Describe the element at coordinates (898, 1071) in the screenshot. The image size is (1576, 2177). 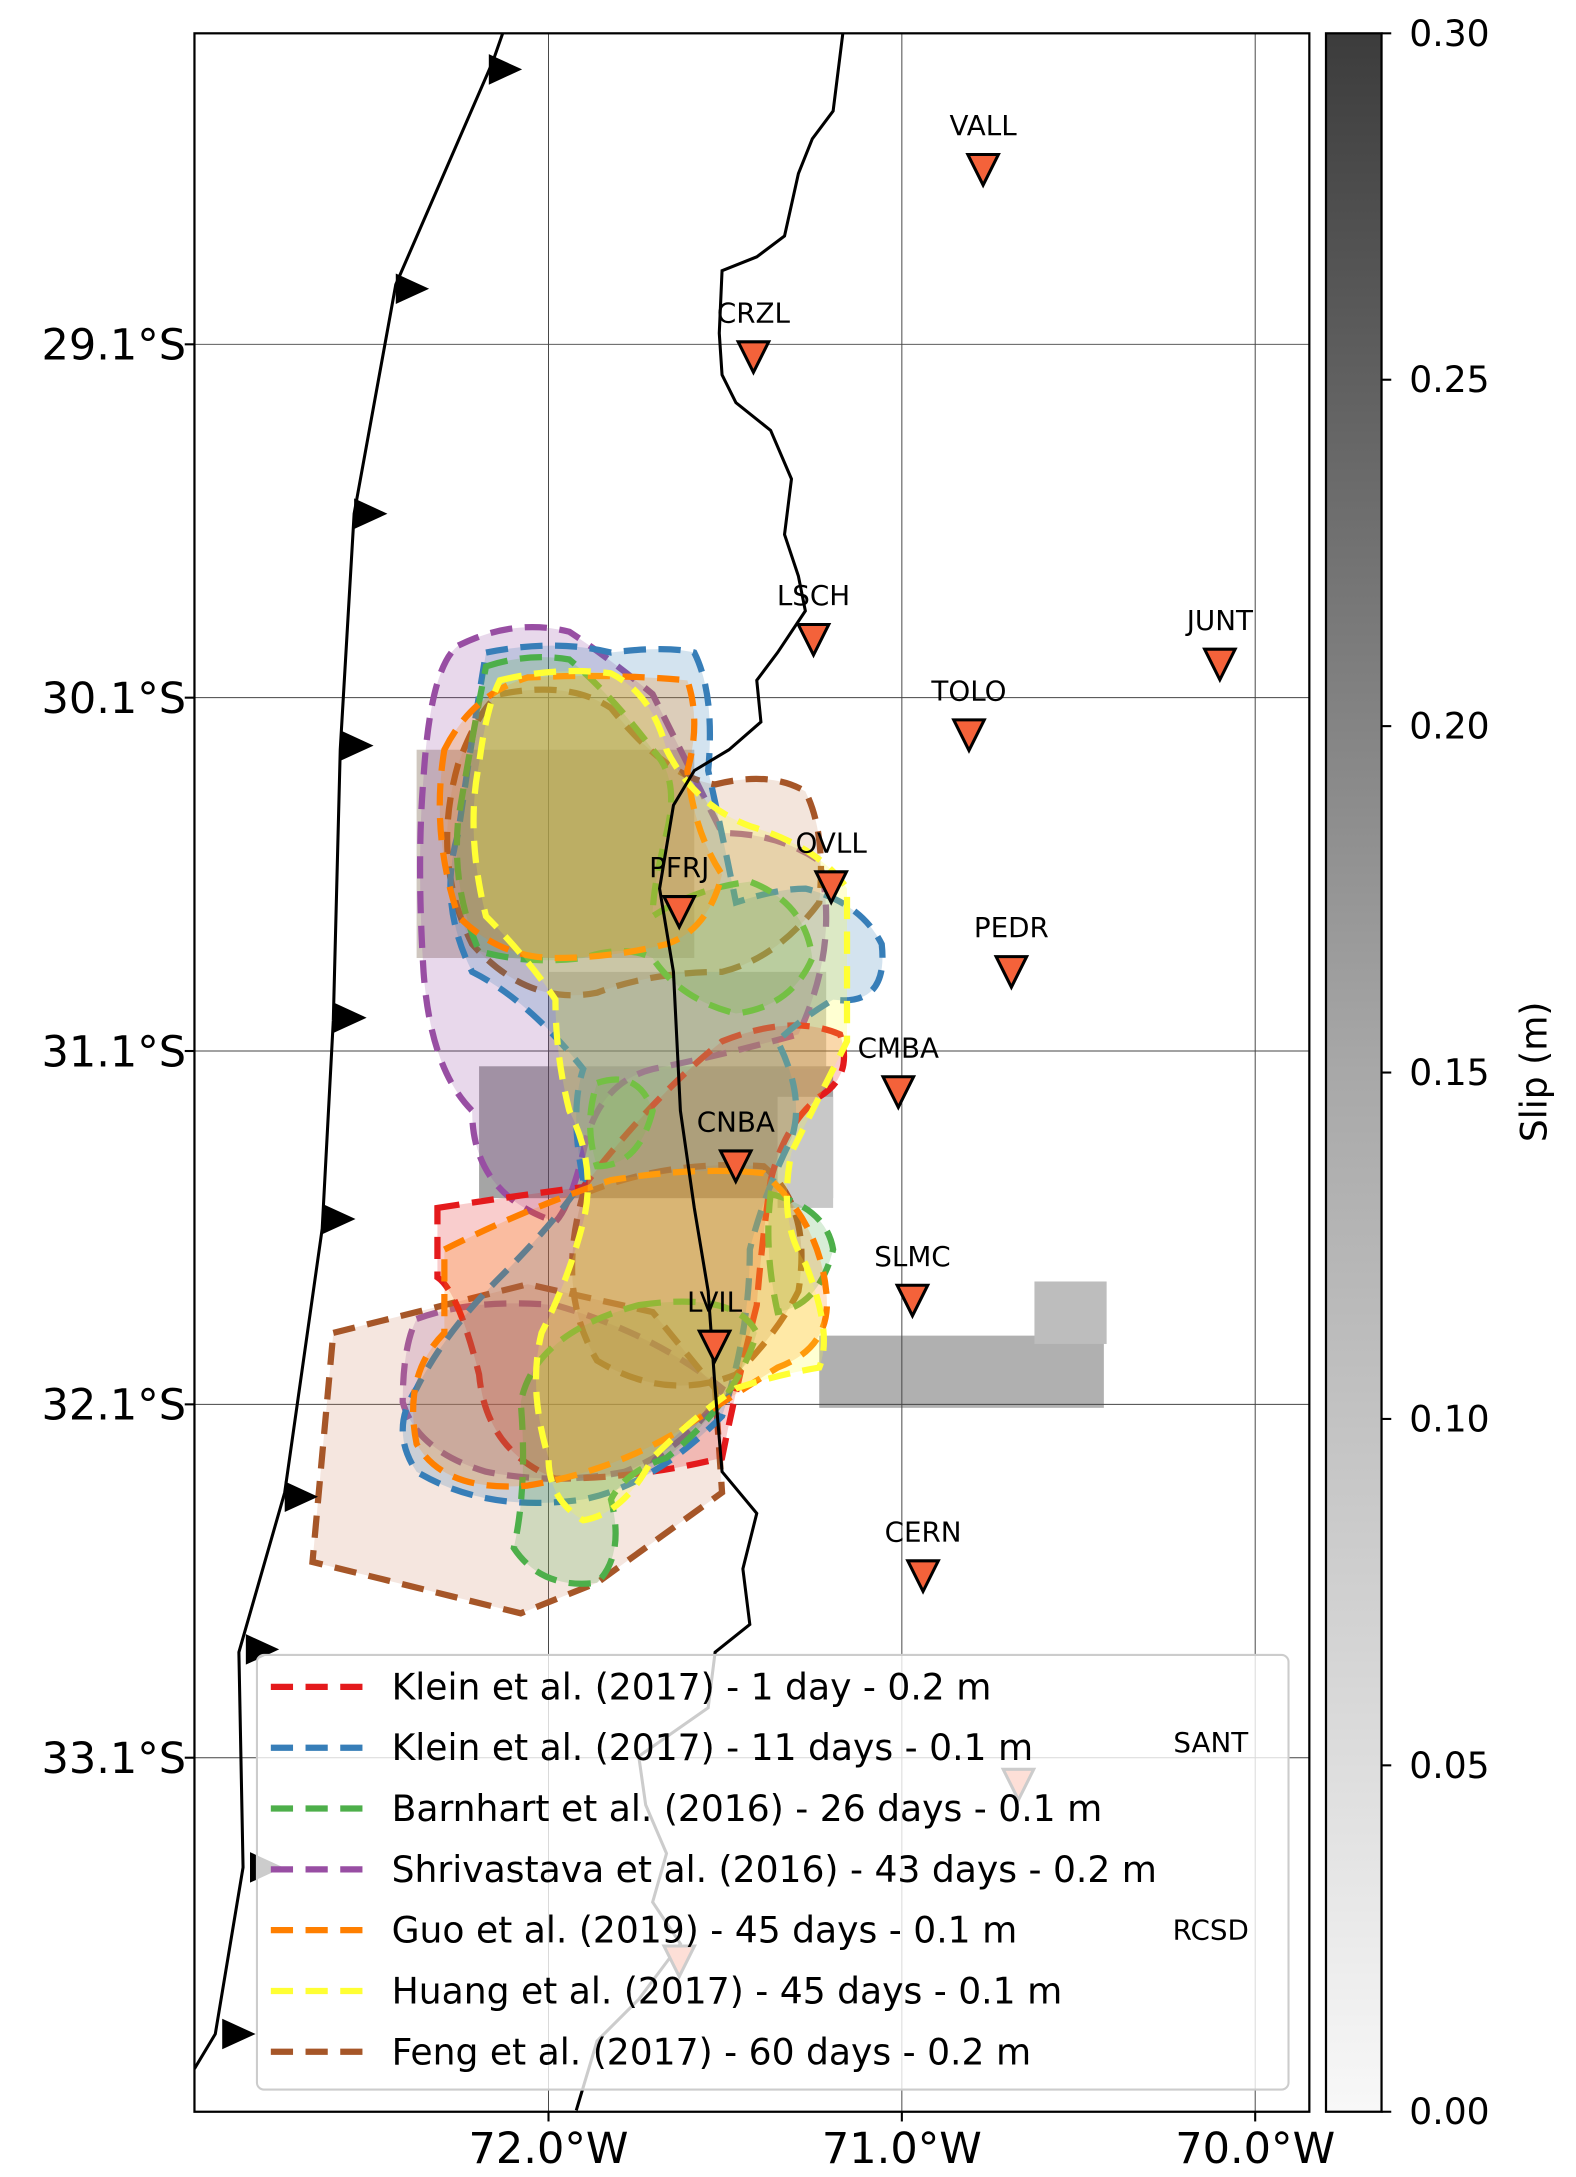
I see `station-cmba: CMBA` at that location.